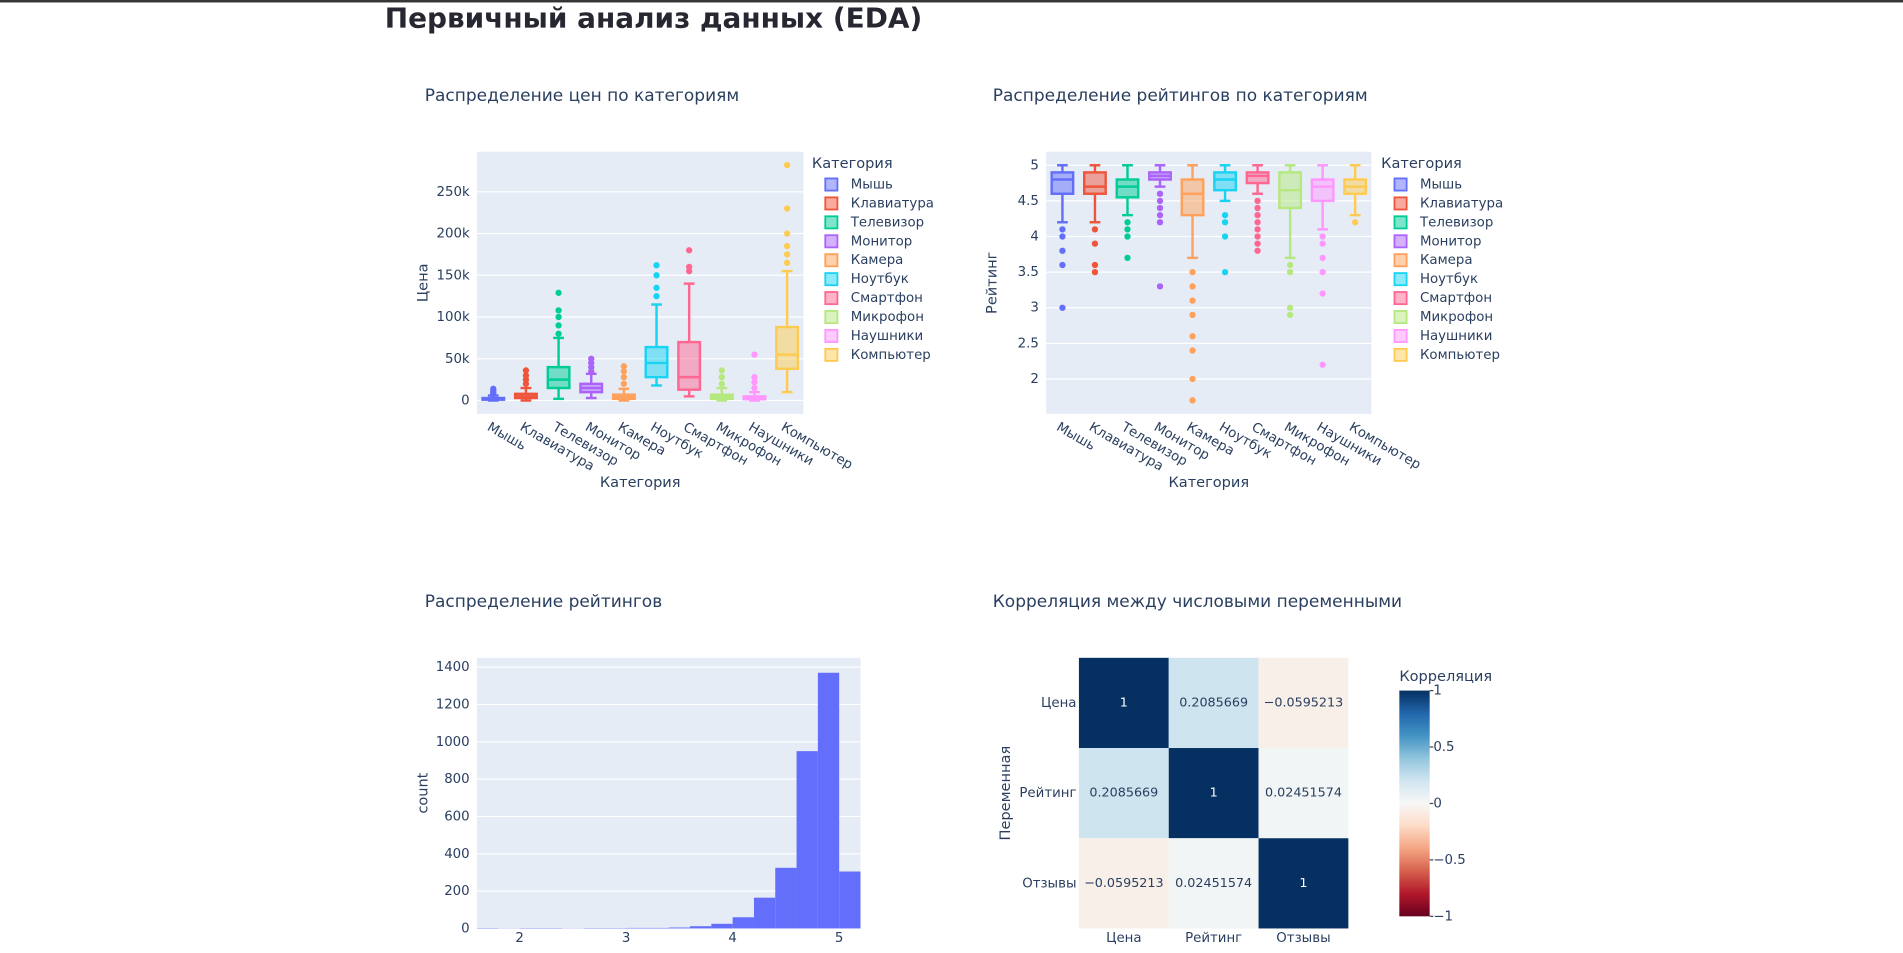 Image resolution: width=1903 pixels, height=953 pixels. Describe the element at coordinates (1449, 860) in the screenshot. I see `colorbar-tick-label: −0.5` at that location.